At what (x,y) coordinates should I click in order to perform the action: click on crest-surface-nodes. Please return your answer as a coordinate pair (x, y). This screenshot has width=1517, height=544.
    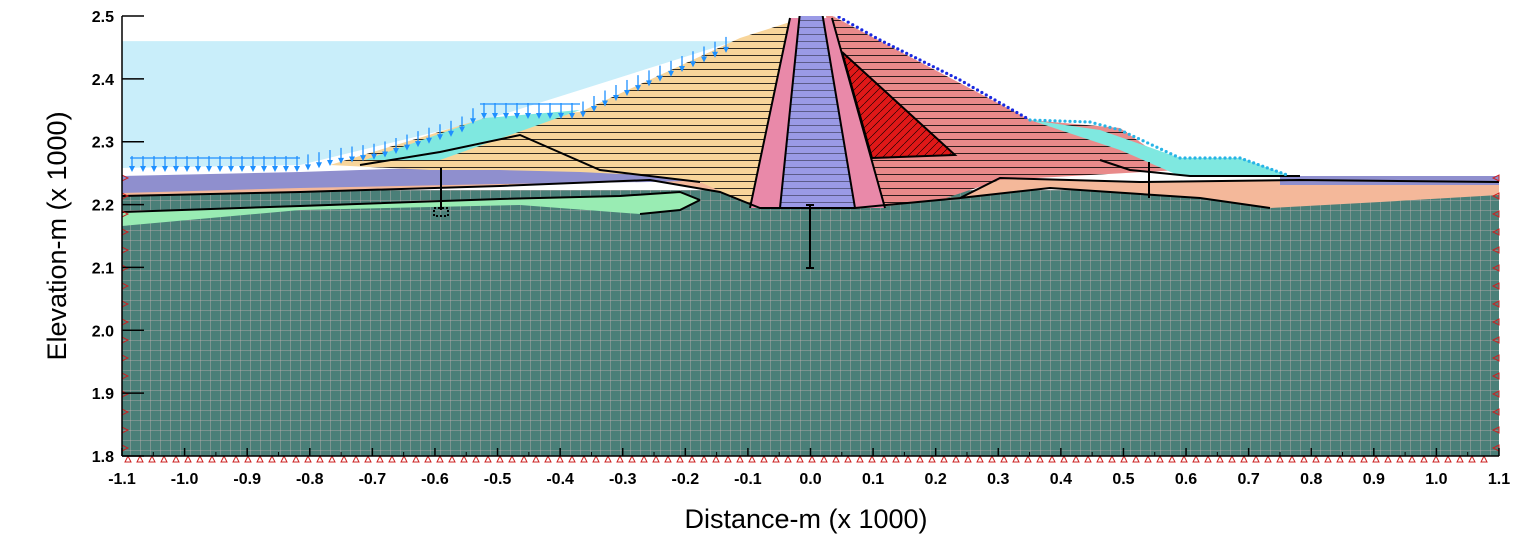
    Looking at the image, I should click on (1060, 96).